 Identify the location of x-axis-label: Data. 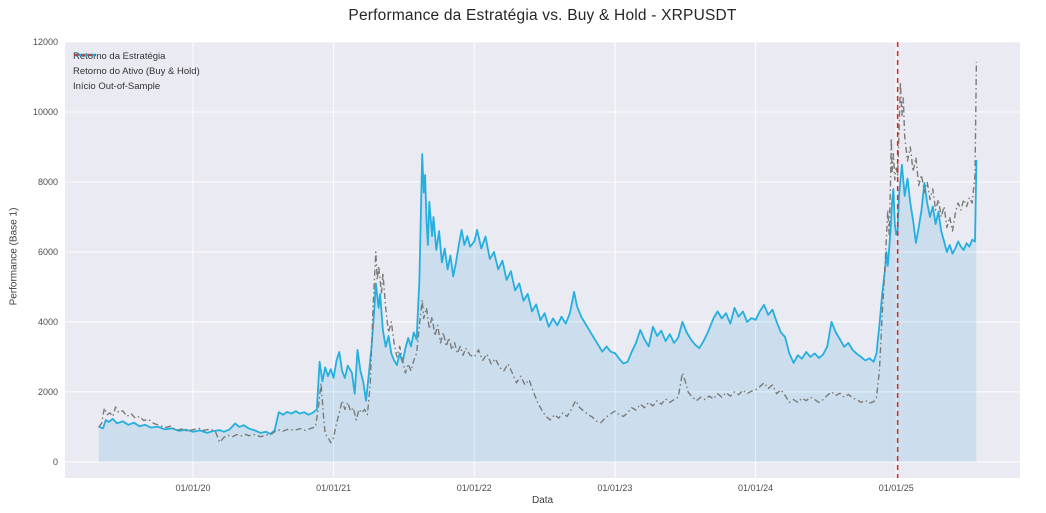
(542, 500).